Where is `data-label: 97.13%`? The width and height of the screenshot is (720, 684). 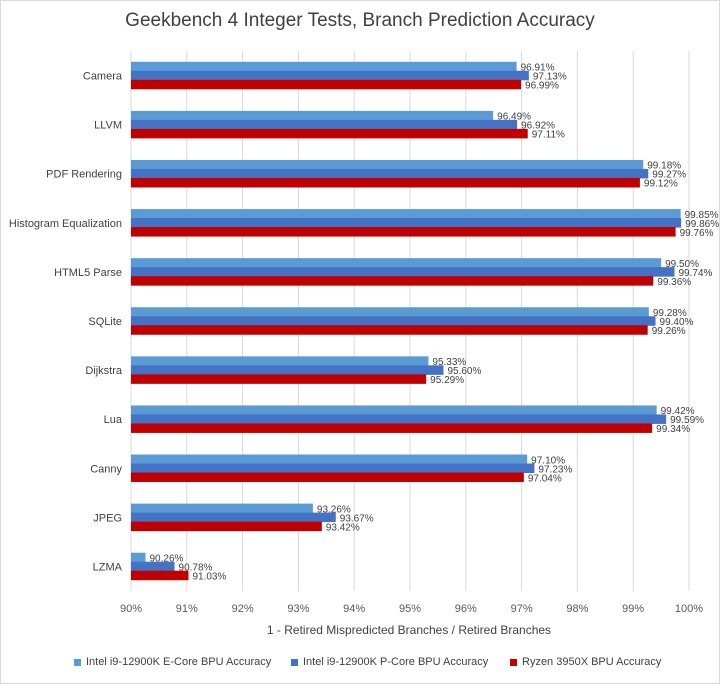
data-label: 97.13% is located at coordinates (550, 77).